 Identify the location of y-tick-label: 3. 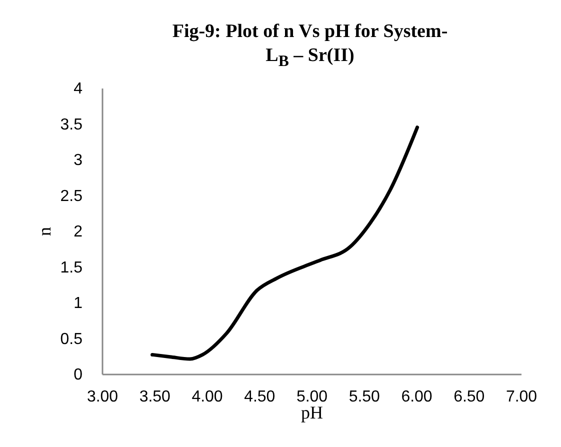
(78, 160).